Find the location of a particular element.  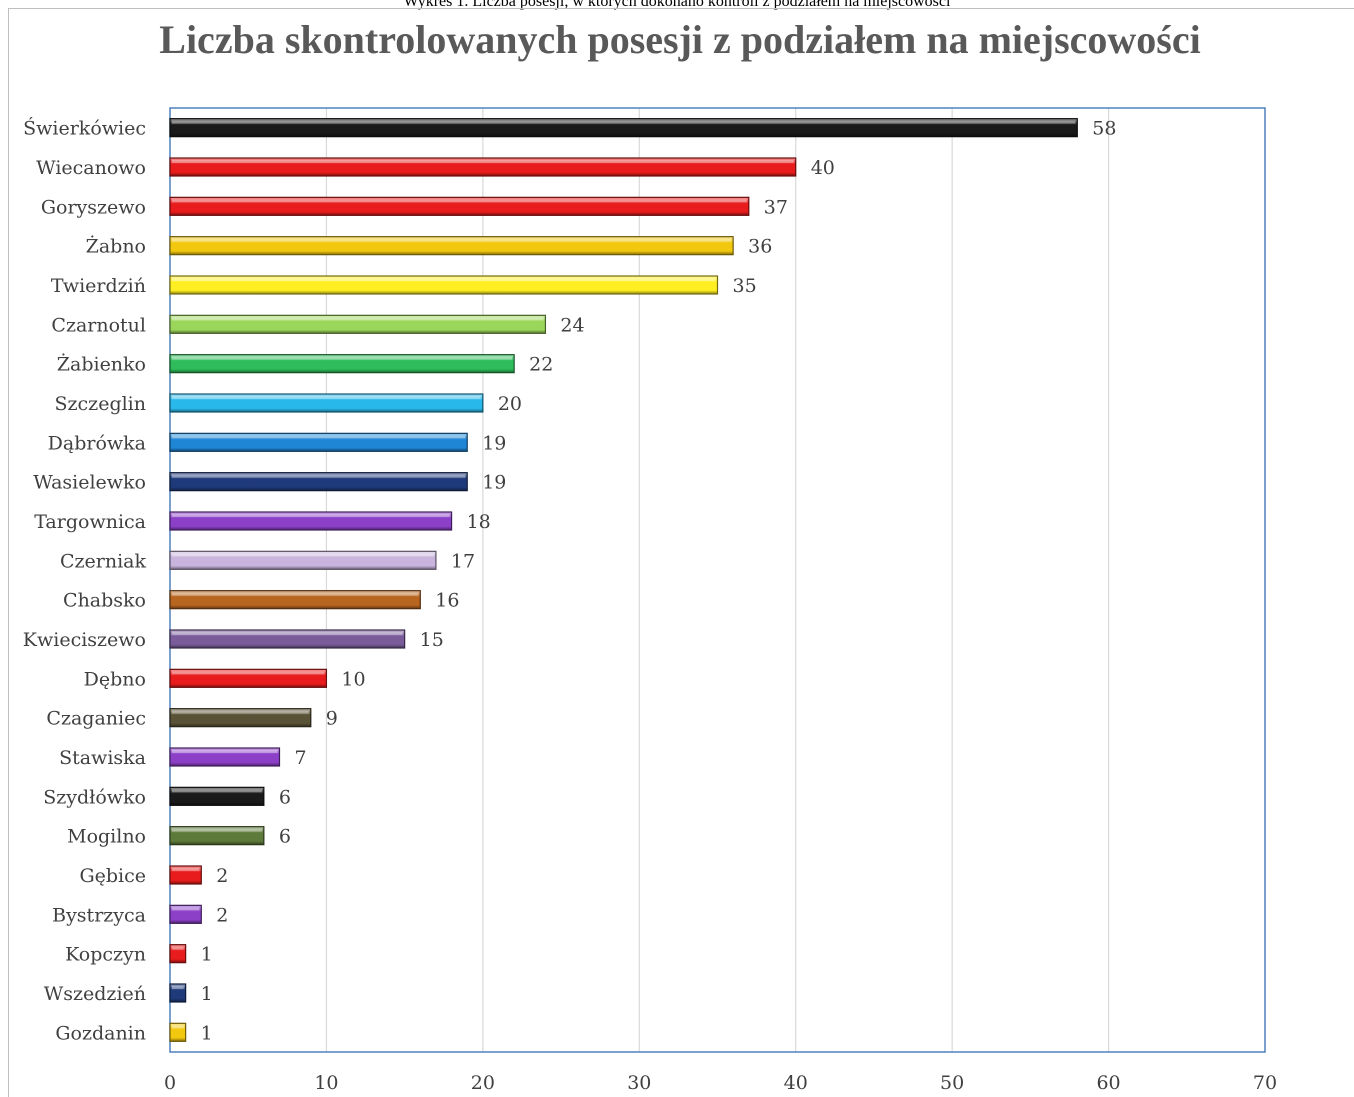

x-tick-label: 0 is located at coordinates (170, 1083).